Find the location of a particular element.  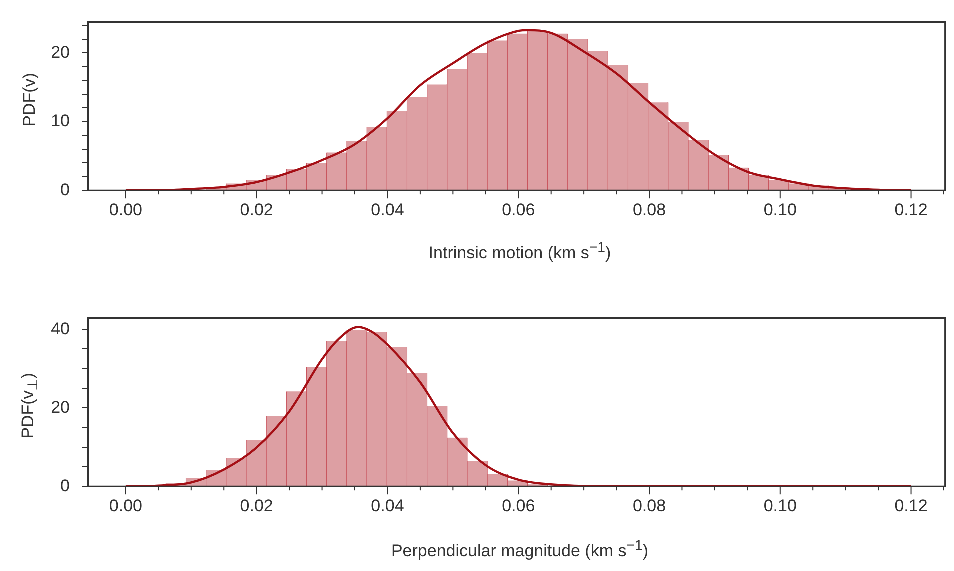

y-tick-label: 40 is located at coordinates (60, 328).